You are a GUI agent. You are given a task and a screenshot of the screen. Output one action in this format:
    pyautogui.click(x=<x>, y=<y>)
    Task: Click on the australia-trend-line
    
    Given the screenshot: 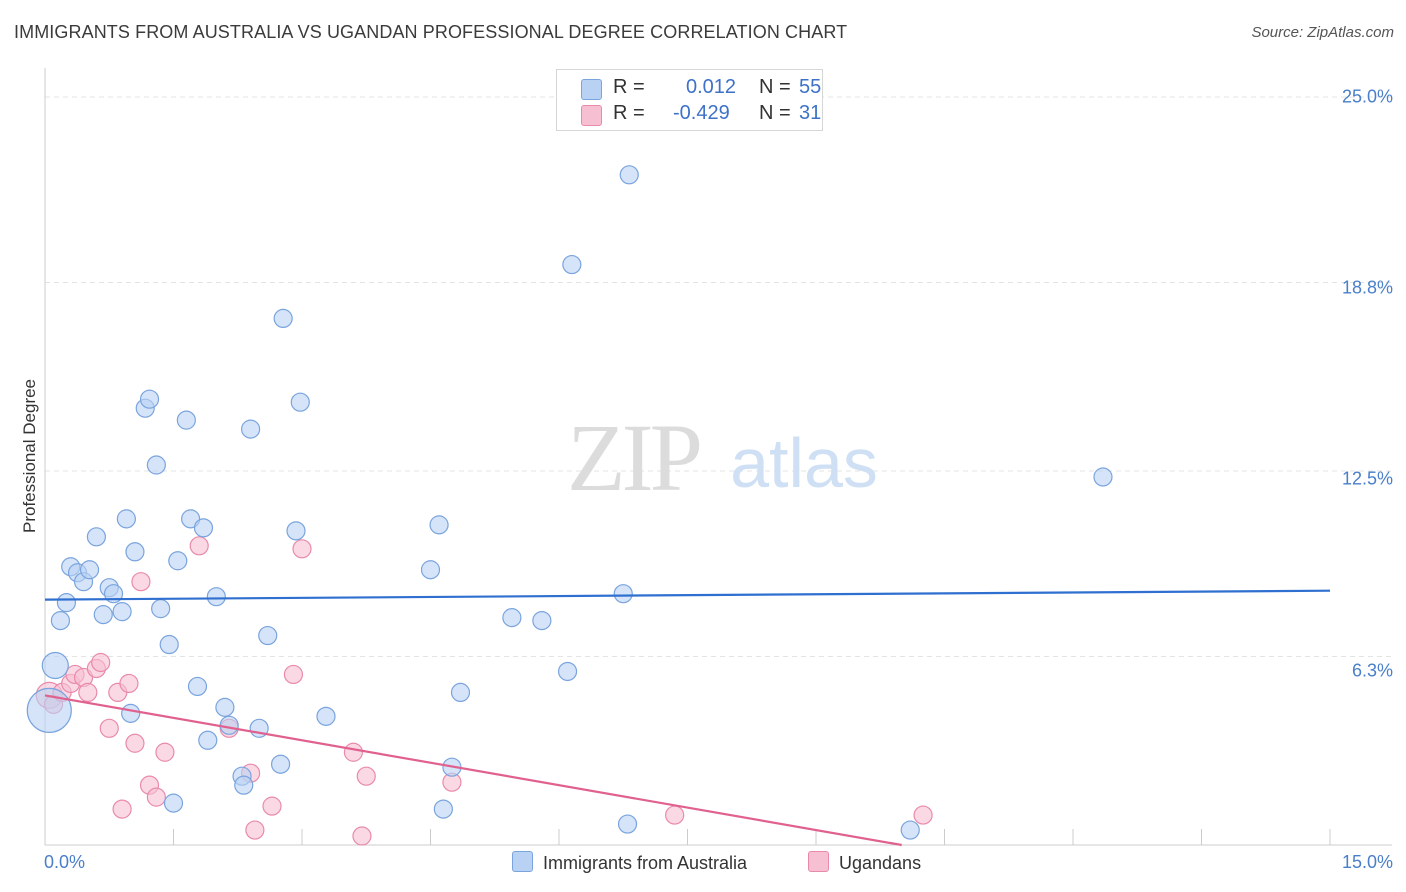 What is the action you would take?
    pyautogui.click(x=687, y=595)
    